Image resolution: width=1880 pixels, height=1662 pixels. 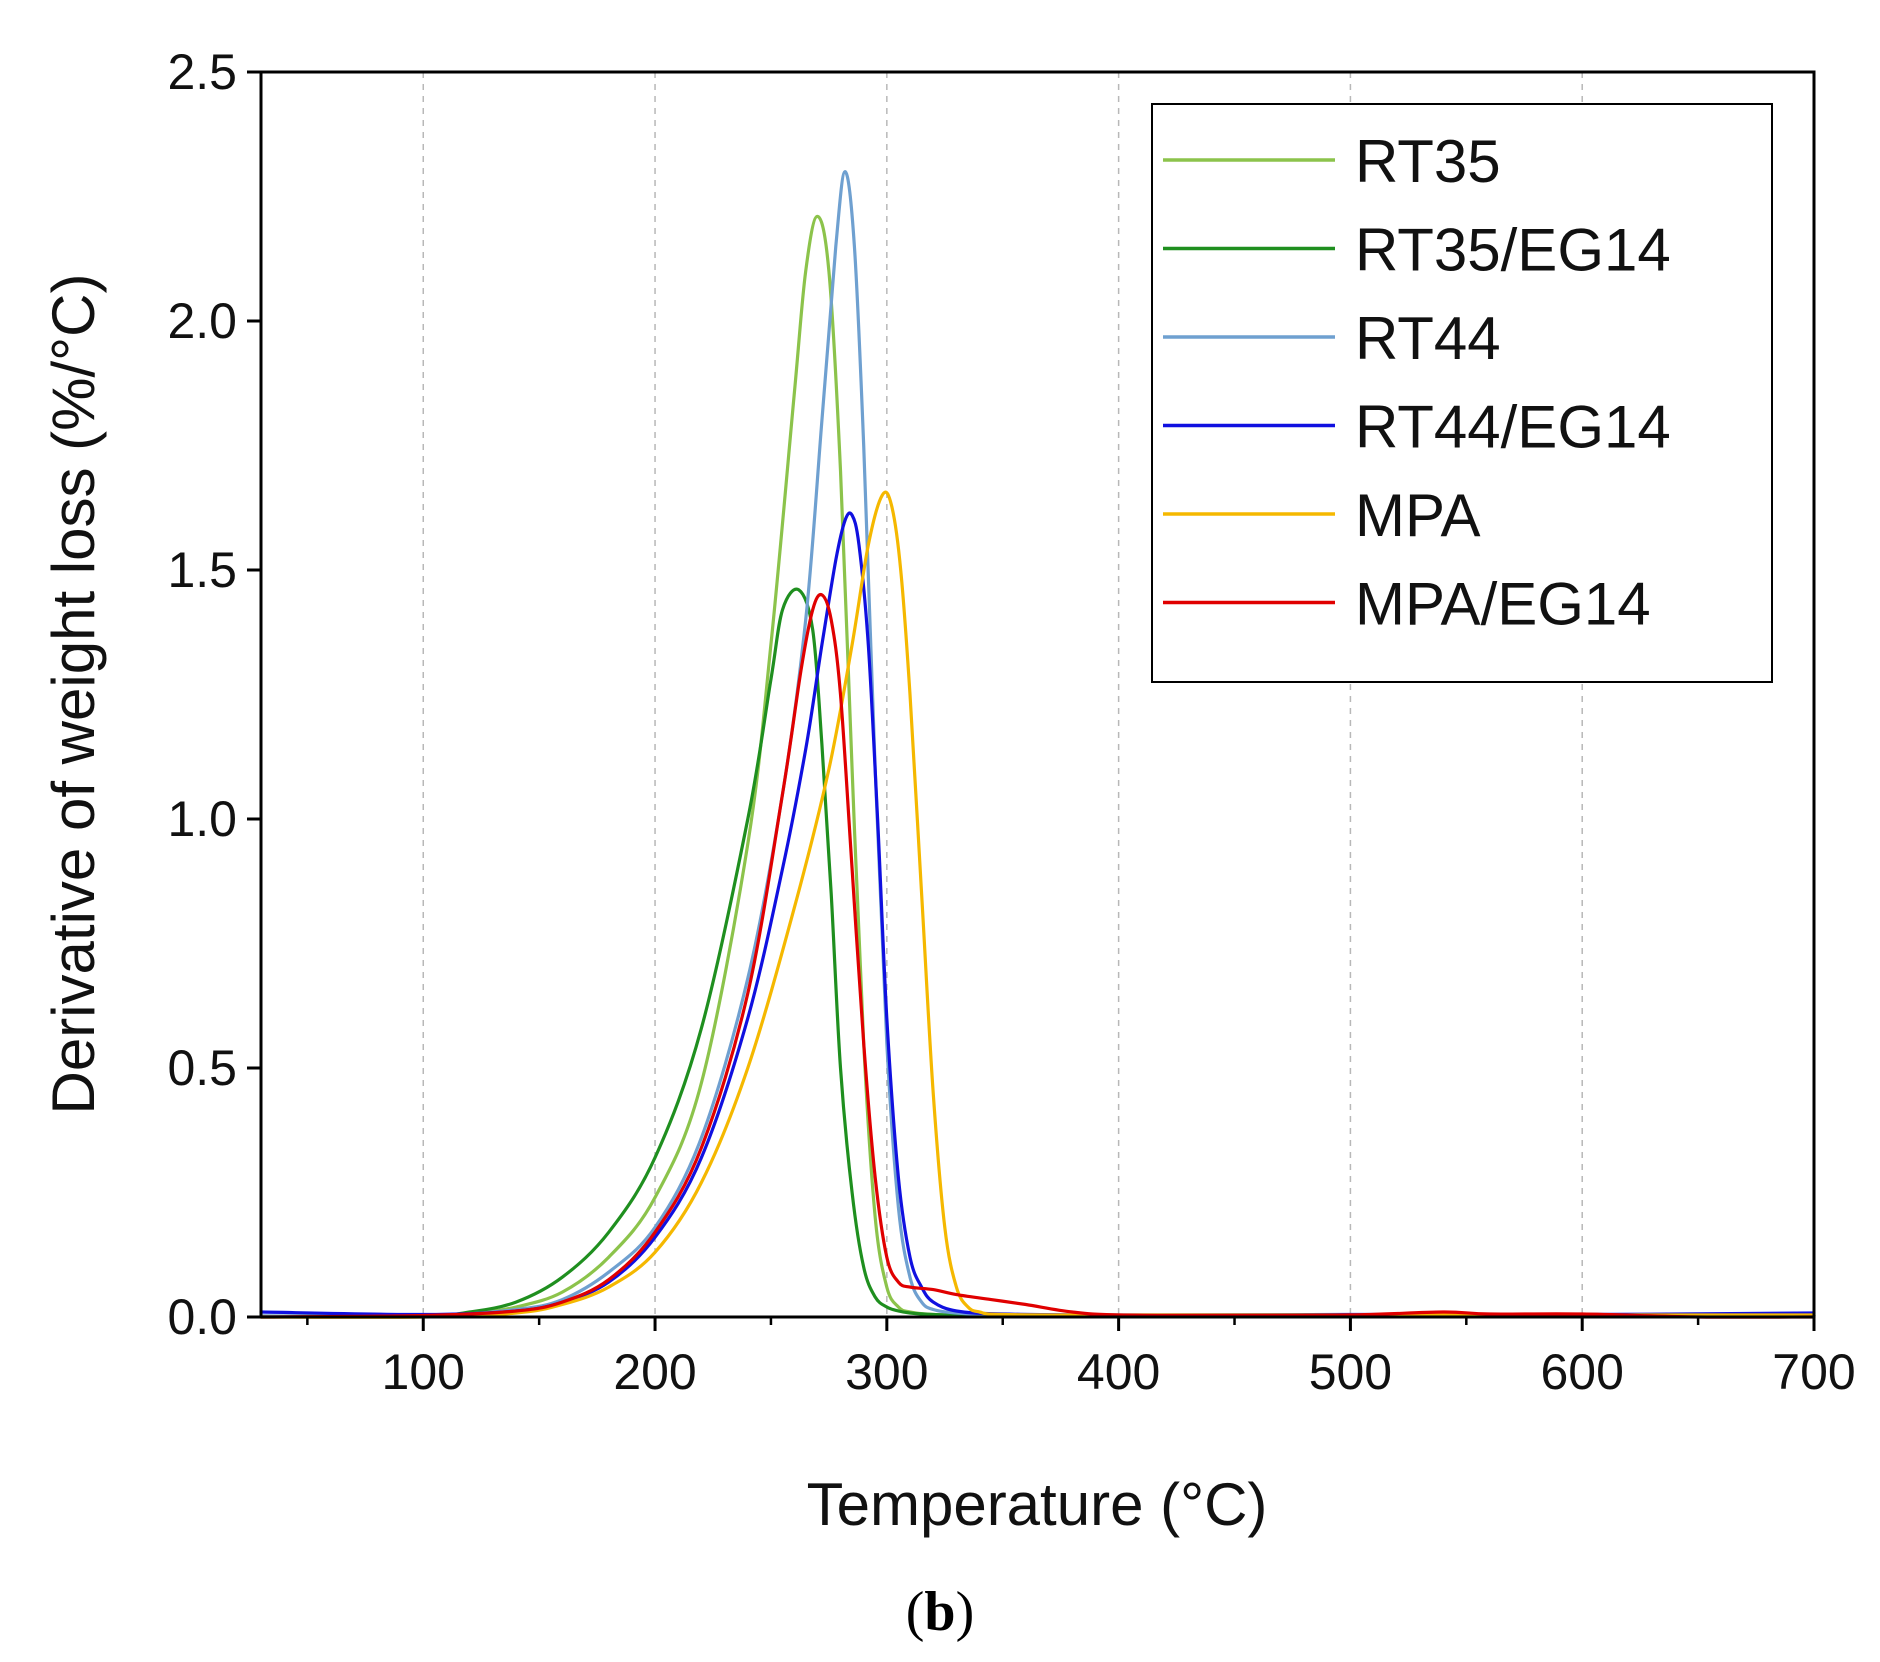 I want to click on legend: RT35 RT35/EG14 RT44 RT44/EG14 MPA MPA/EG14, so click(x=1462, y=393).